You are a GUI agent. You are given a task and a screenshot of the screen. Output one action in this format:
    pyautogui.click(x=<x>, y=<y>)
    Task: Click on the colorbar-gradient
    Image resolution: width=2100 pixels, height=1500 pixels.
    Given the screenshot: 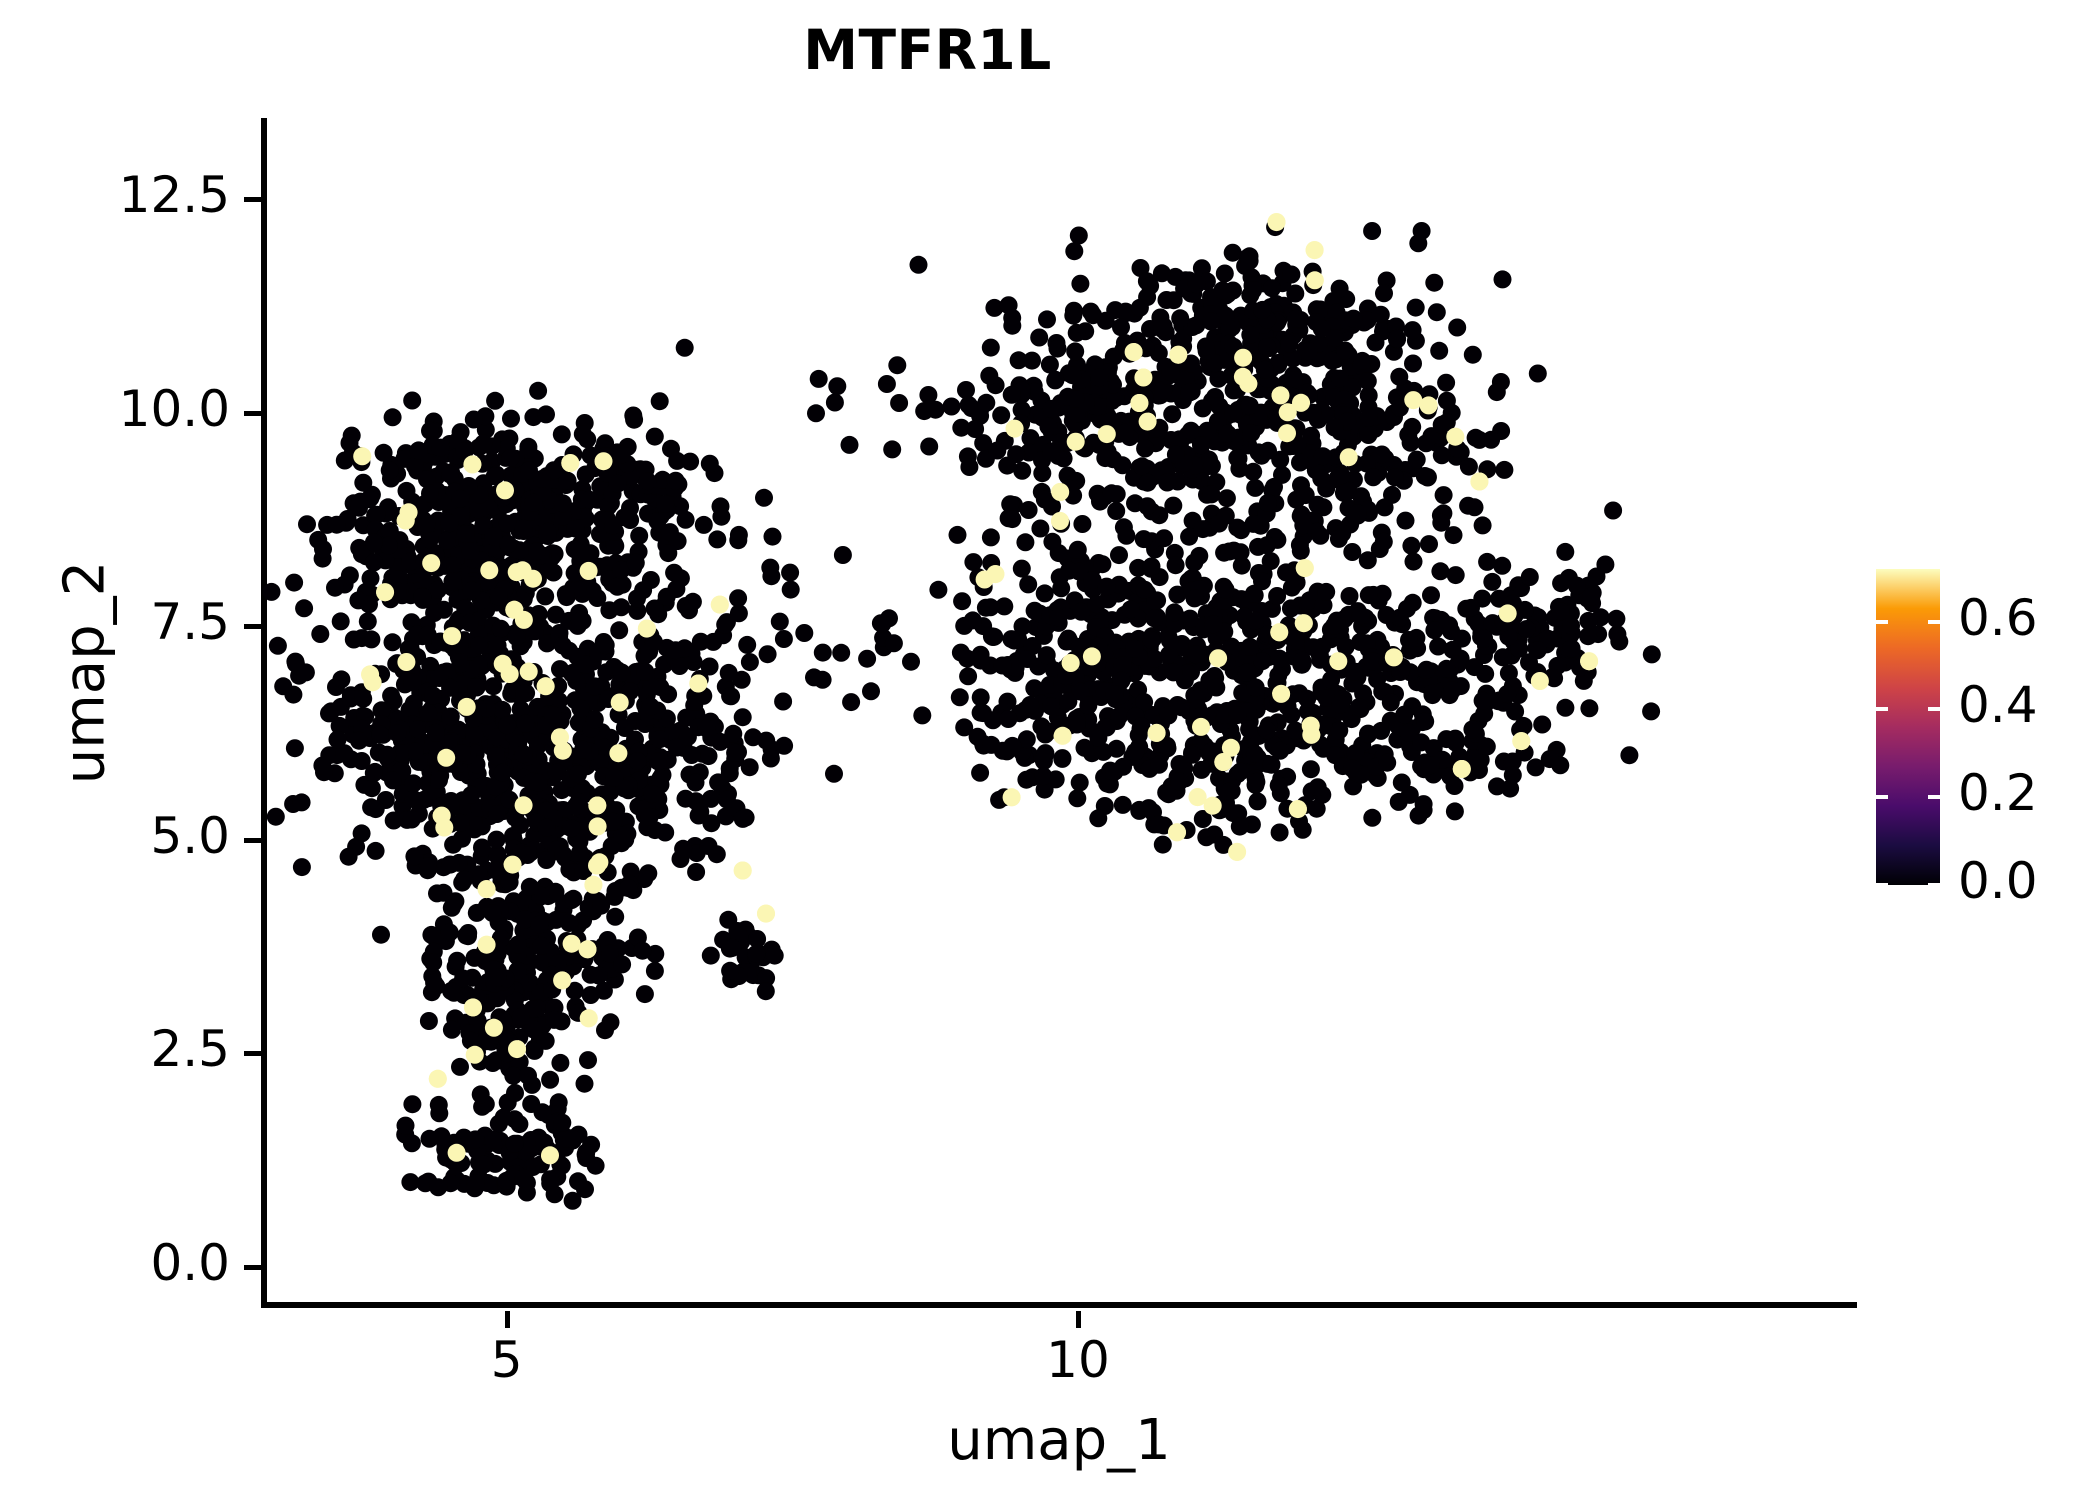 What is the action you would take?
    pyautogui.click(x=1908, y=727)
    